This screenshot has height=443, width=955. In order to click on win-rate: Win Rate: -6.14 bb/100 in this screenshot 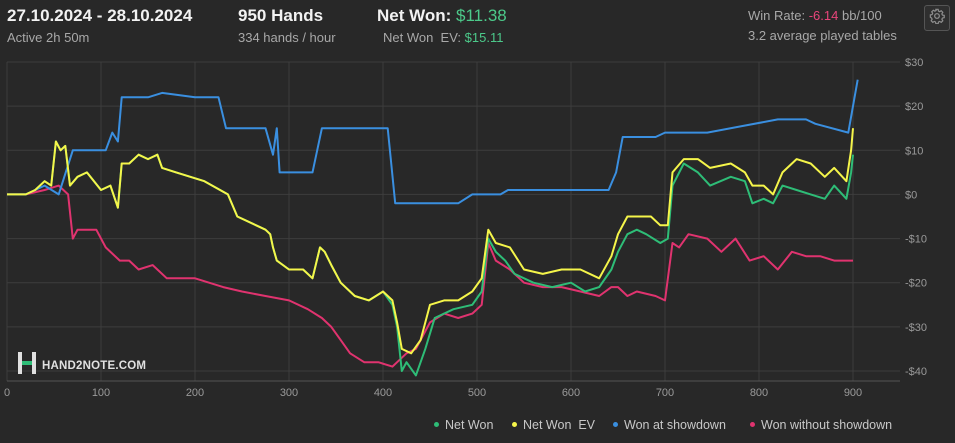, I will do `click(815, 15)`.